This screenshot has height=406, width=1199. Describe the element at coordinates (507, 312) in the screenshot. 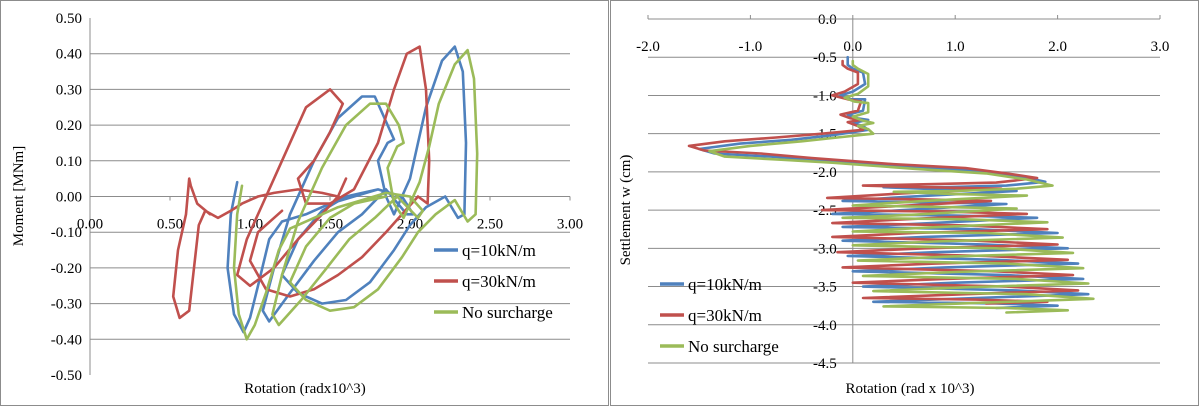

I see `left-legend-label: No surcharge` at that location.